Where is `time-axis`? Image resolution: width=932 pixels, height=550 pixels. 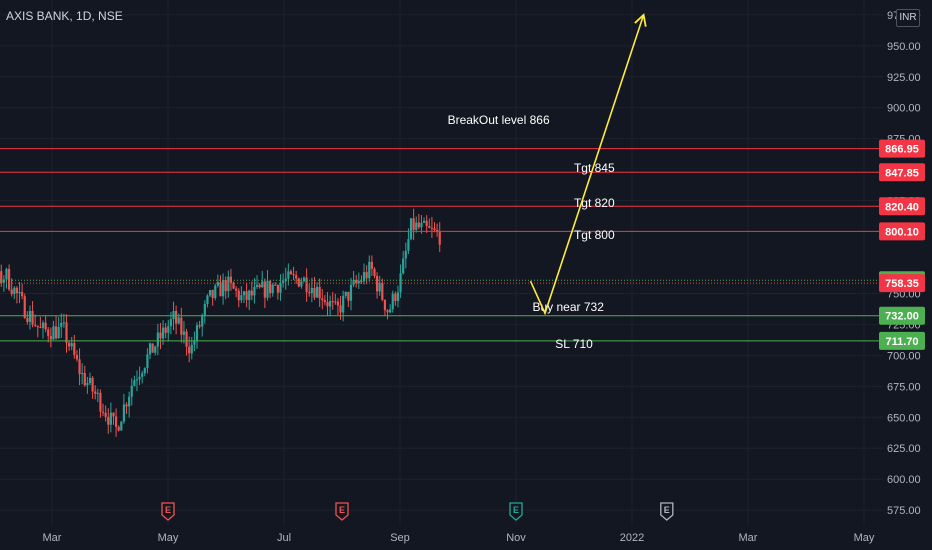 time-axis is located at coordinates (466, 537).